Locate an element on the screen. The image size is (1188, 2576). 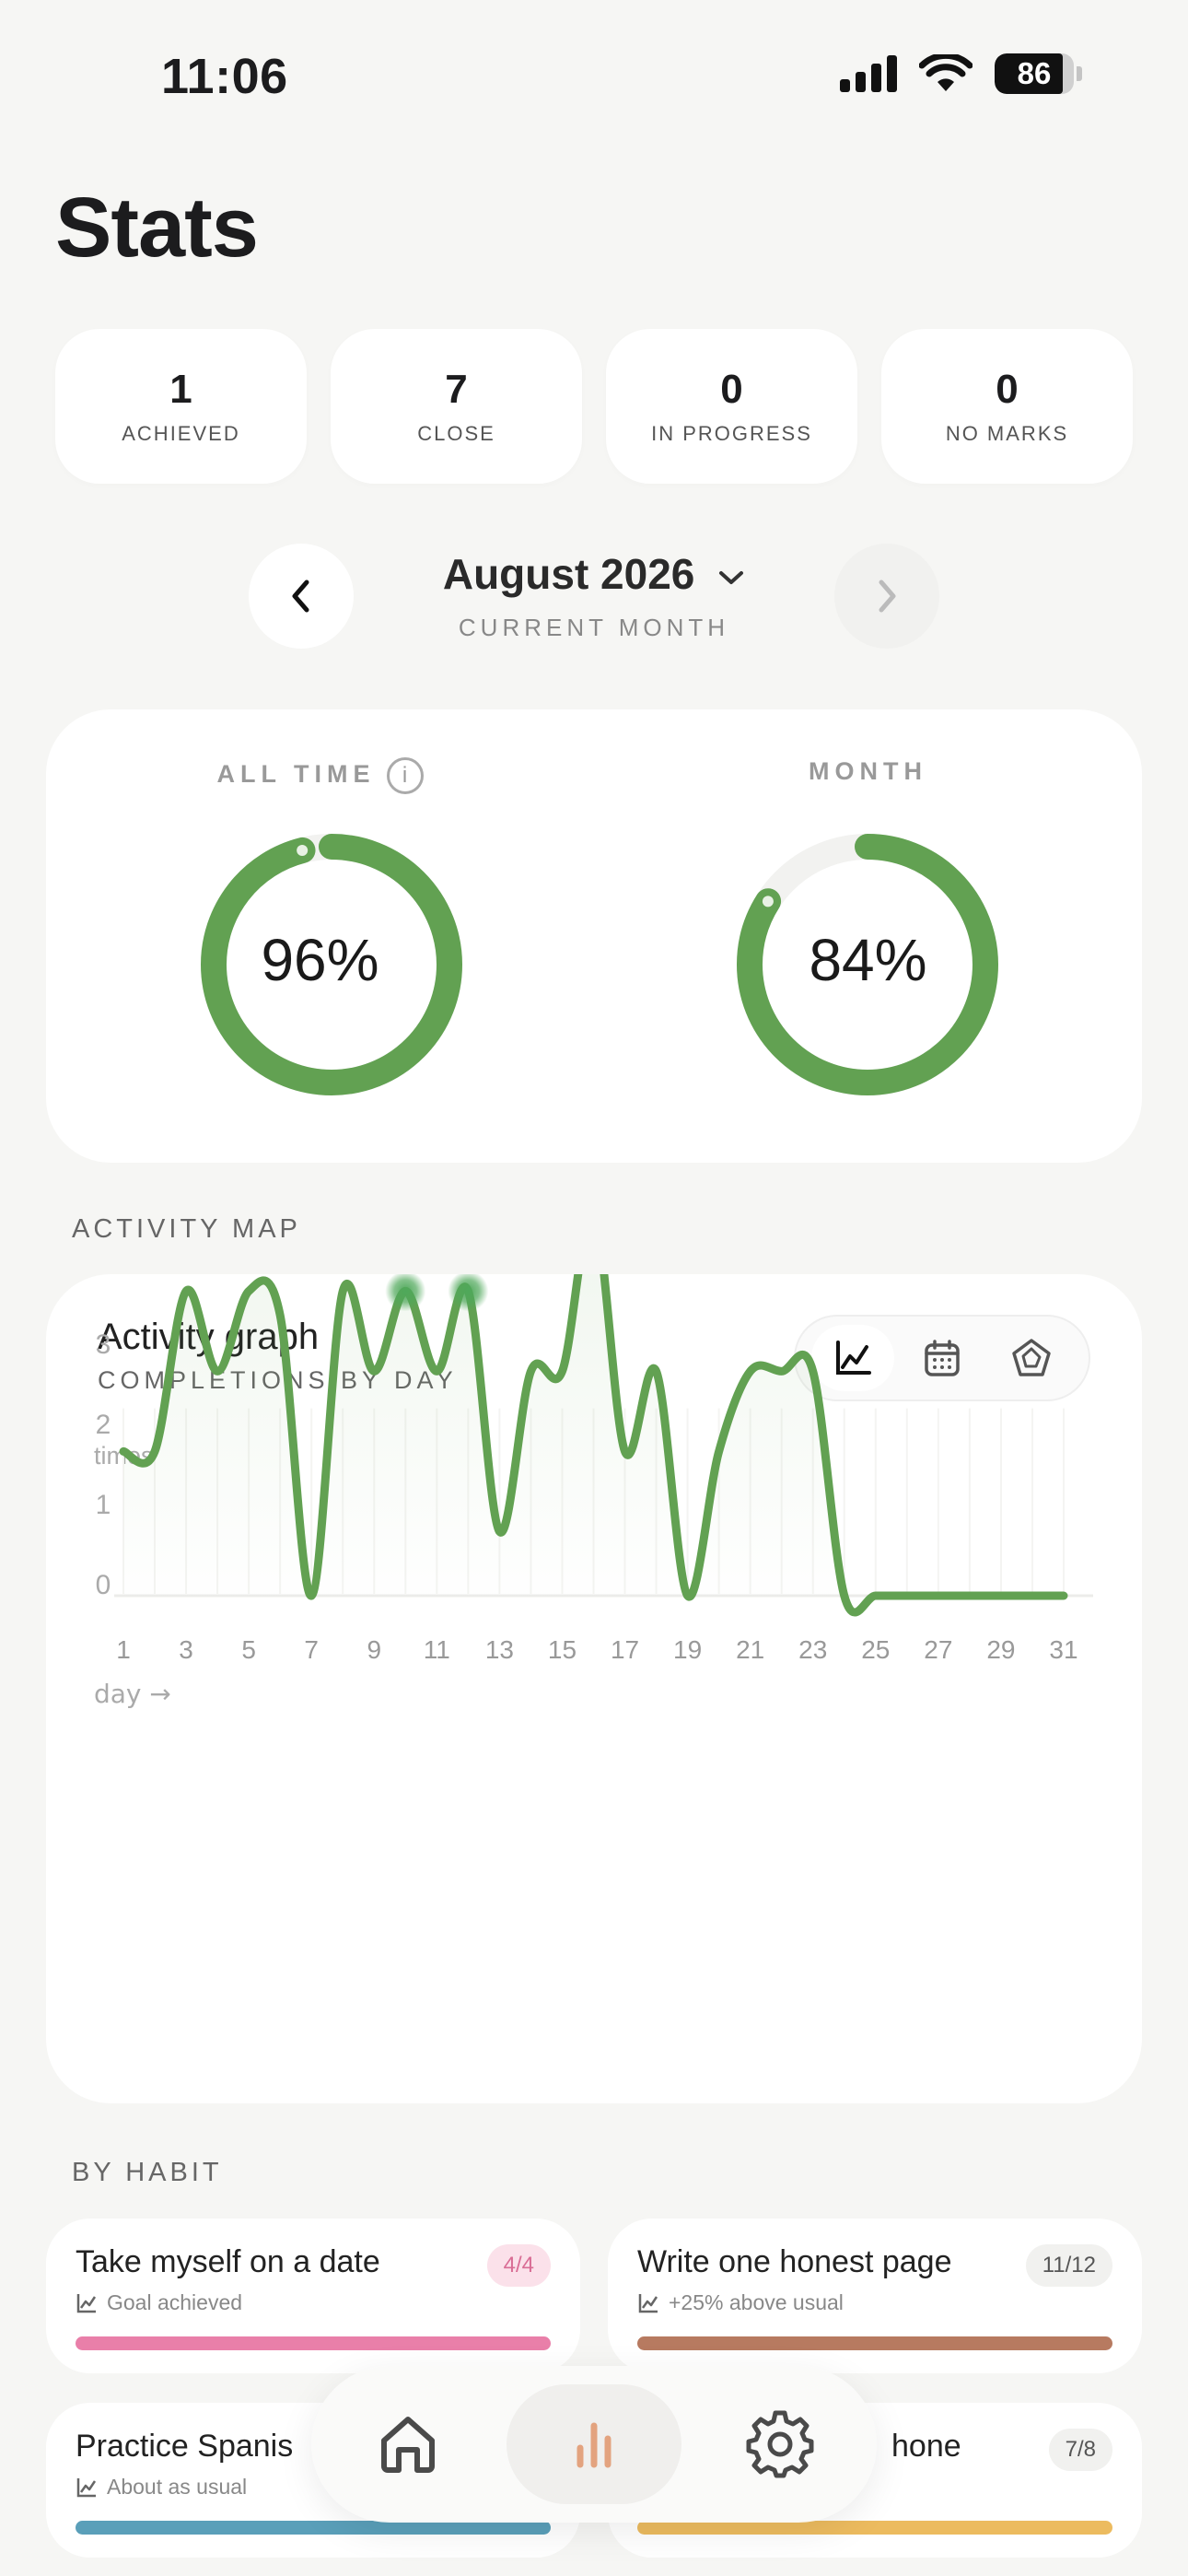
x-tick-label: 15 is located at coordinates (562, 1649).